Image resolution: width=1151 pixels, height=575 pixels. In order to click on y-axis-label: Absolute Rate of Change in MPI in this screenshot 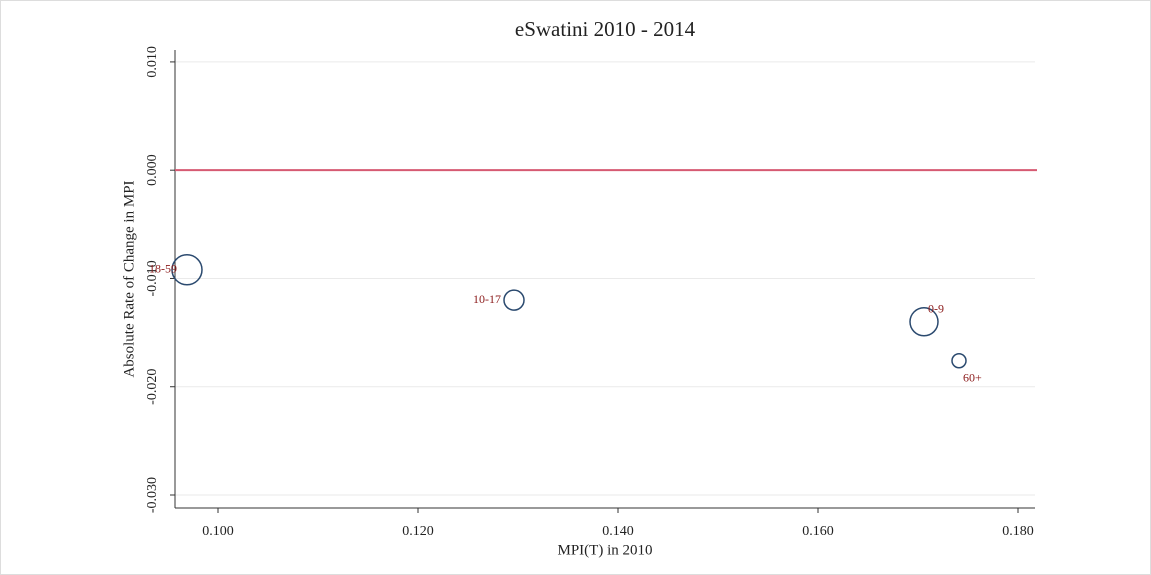, I will do `click(129, 278)`.